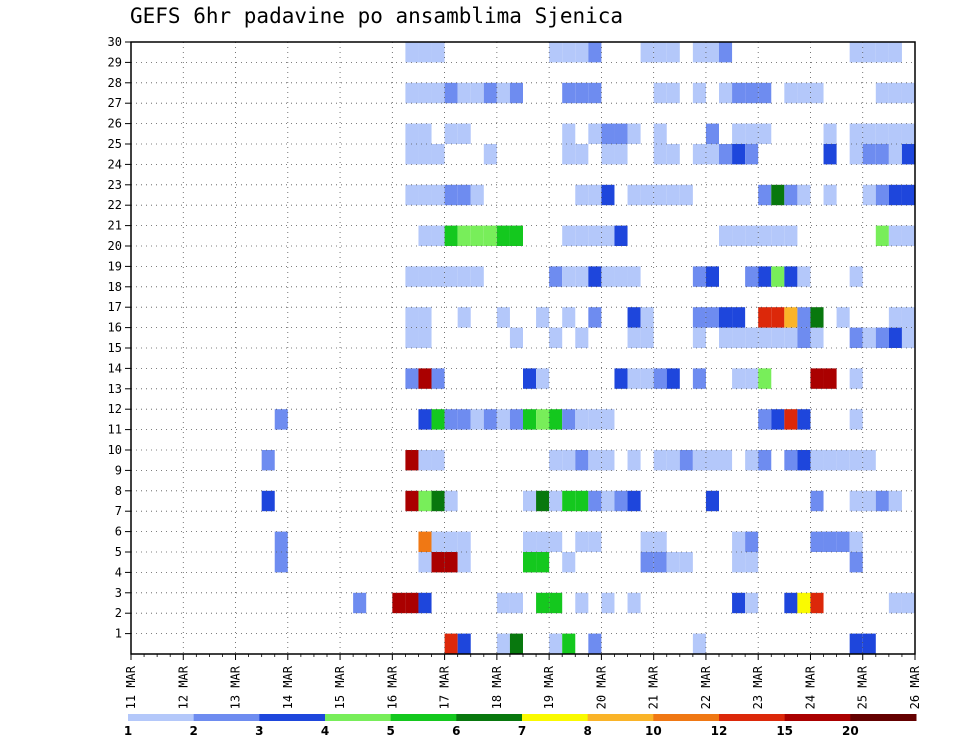  What do you see at coordinates (850, 731) in the screenshot?
I see `colorbar-label: 20` at bounding box center [850, 731].